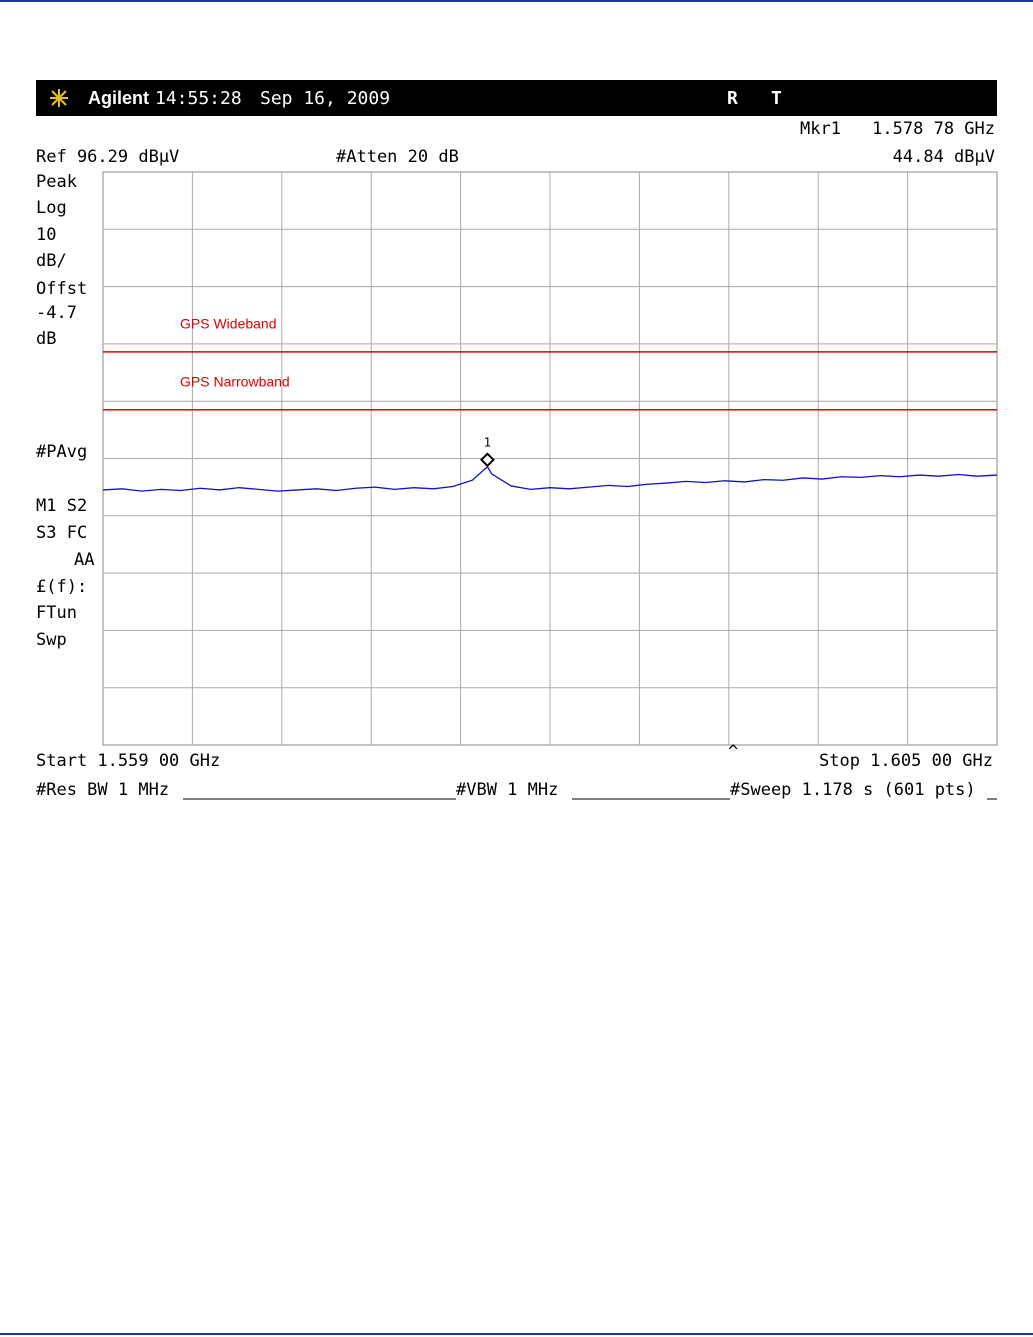 The height and width of the screenshot is (1337, 1033). I want to click on status: R, so click(732, 98).